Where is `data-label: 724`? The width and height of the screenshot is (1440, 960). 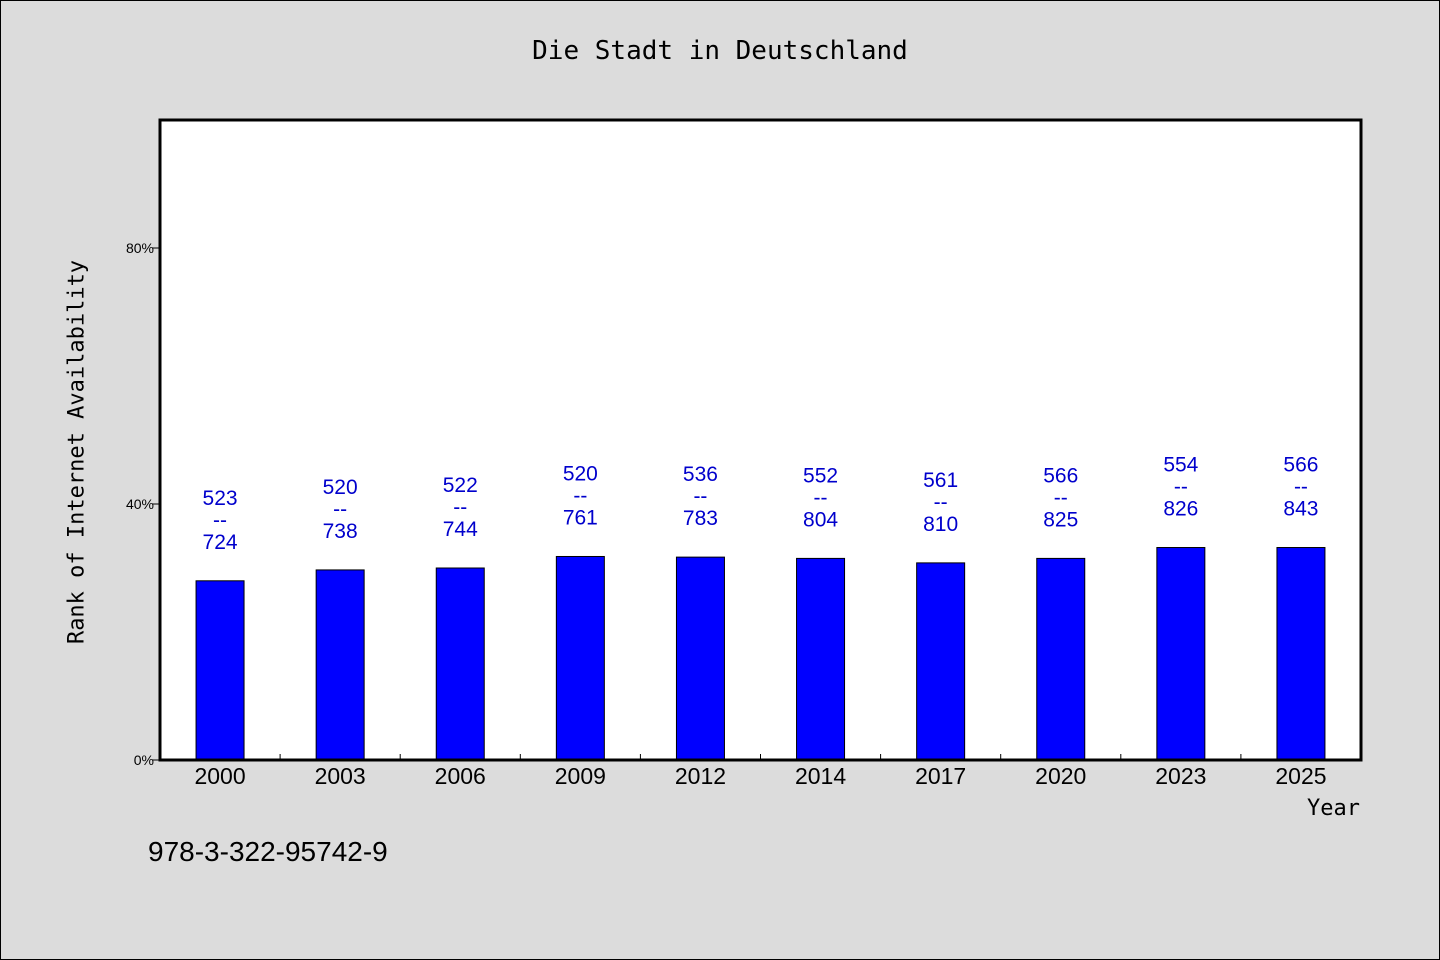 data-label: 724 is located at coordinates (220, 542).